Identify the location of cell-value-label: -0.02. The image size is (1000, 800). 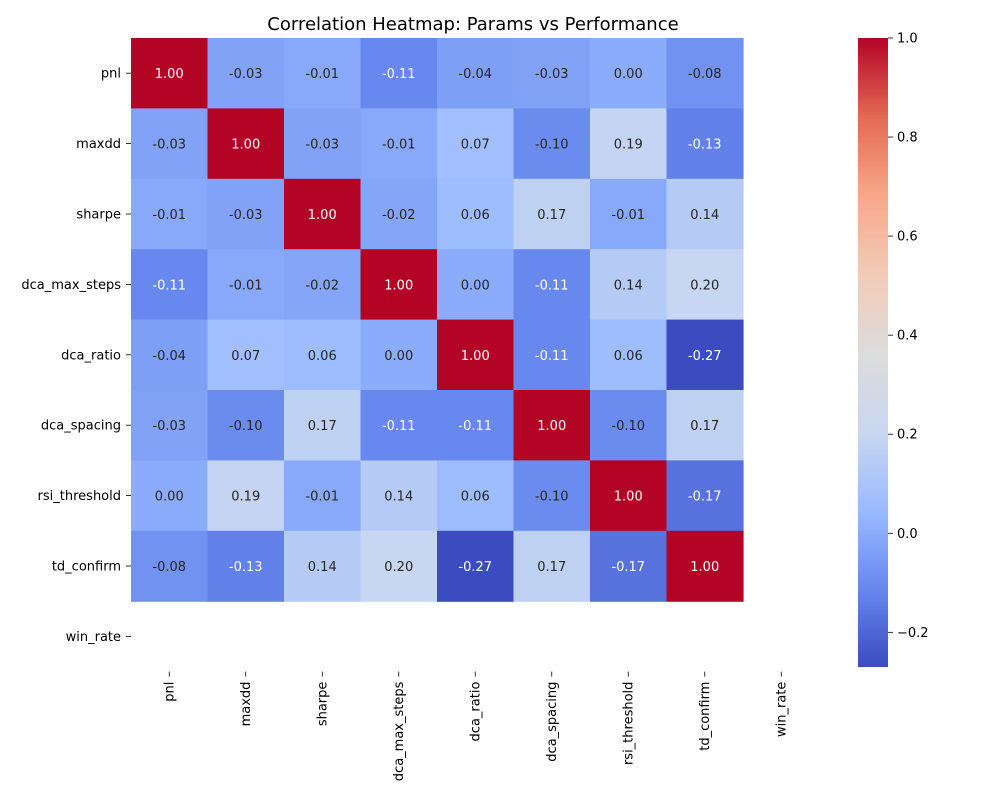
(322, 285).